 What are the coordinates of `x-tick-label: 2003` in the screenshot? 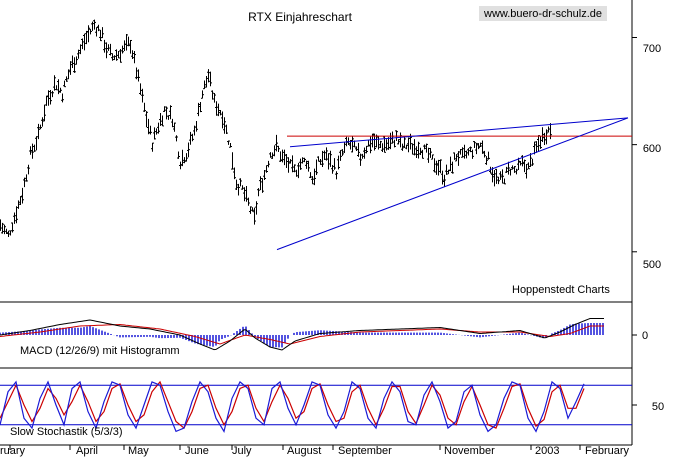 It's located at (547, 451).